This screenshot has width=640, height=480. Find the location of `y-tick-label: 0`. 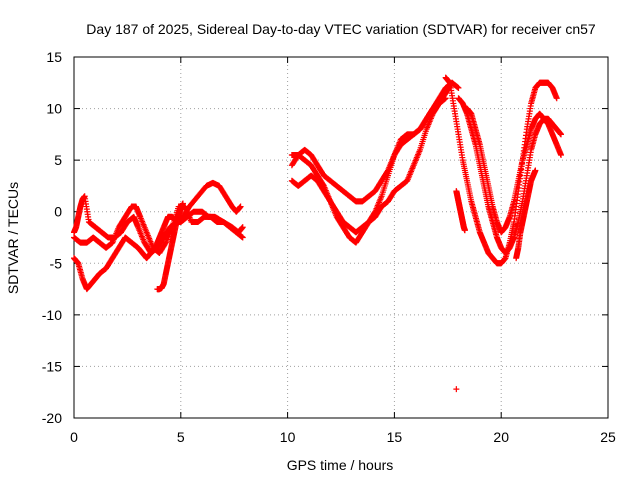

y-tick-label: 0 is located at coordinates (58, 212).